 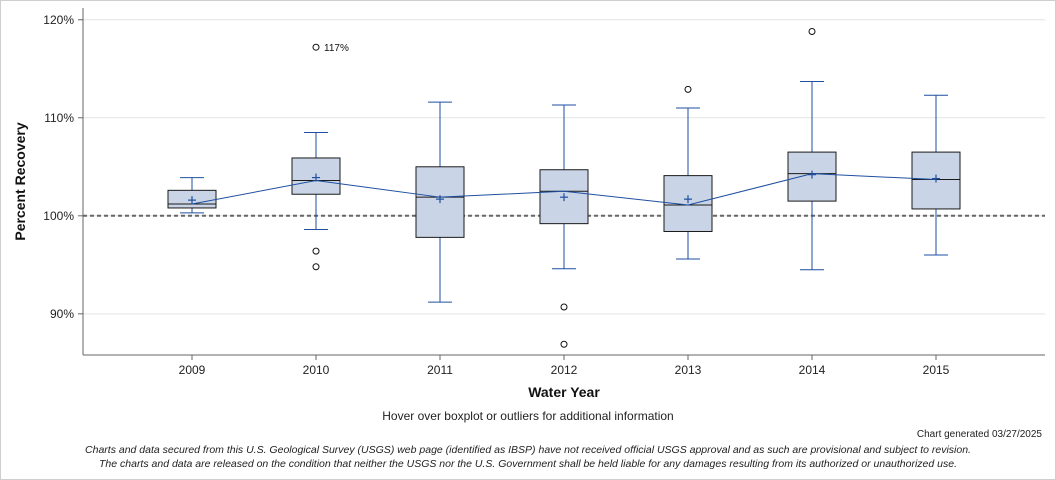 I want to click on y-tick-label: 120%, so click(x=58, y=20).